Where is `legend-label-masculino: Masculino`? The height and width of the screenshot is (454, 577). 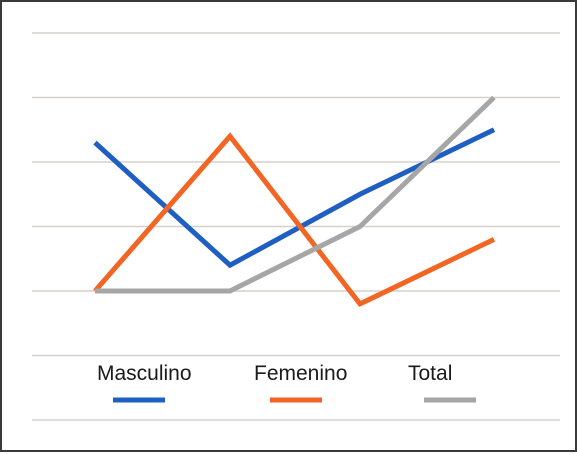 legend-label-masculino: Masculino is located at coordinates (144, 373).